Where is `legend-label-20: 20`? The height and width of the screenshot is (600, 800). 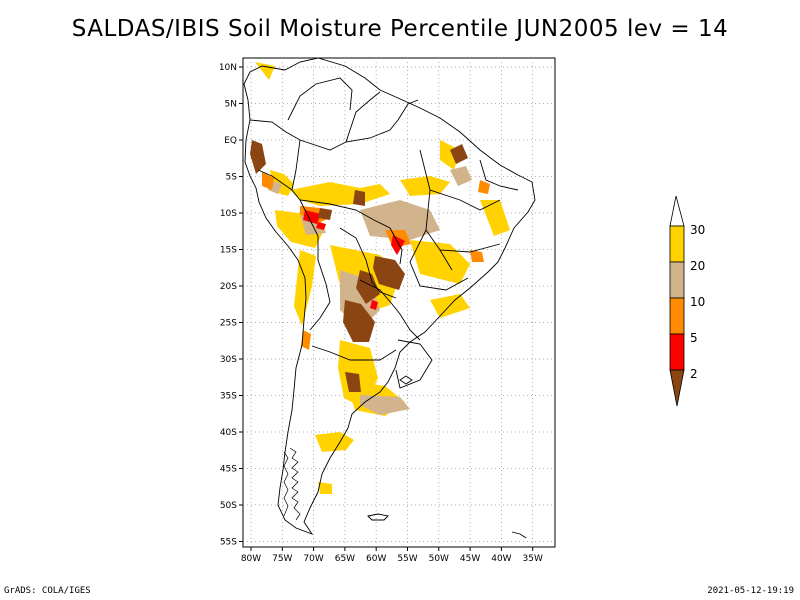 legend-label-20: 20 is located at coordinates (697, 266).